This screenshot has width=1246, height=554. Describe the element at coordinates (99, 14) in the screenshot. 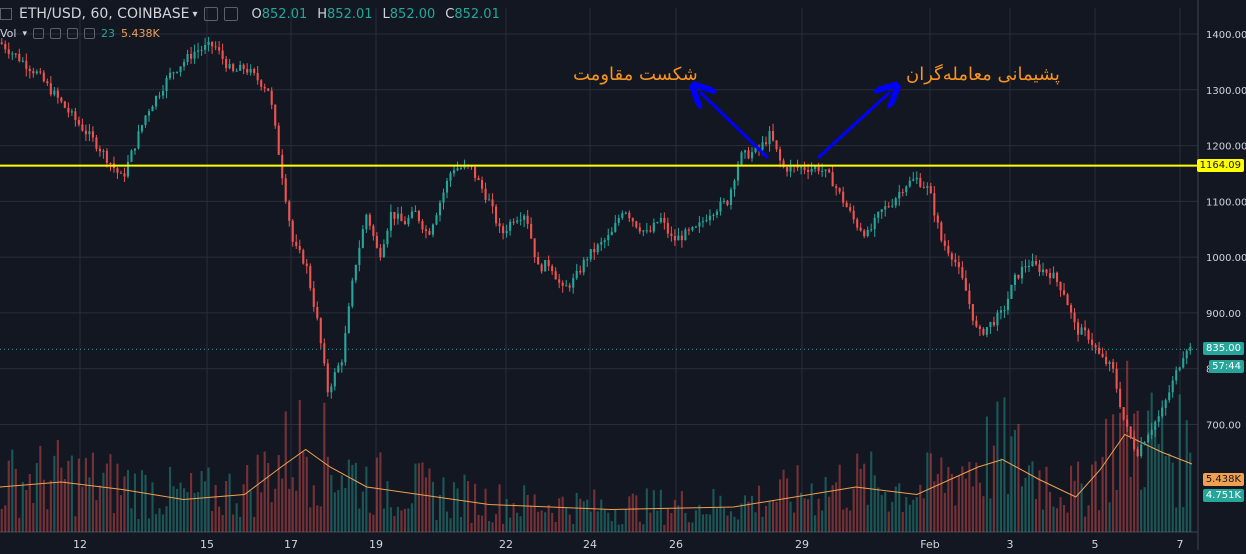

I see `symbol-selector: ETH/USD, 60, COINBASE ▾` at that location.